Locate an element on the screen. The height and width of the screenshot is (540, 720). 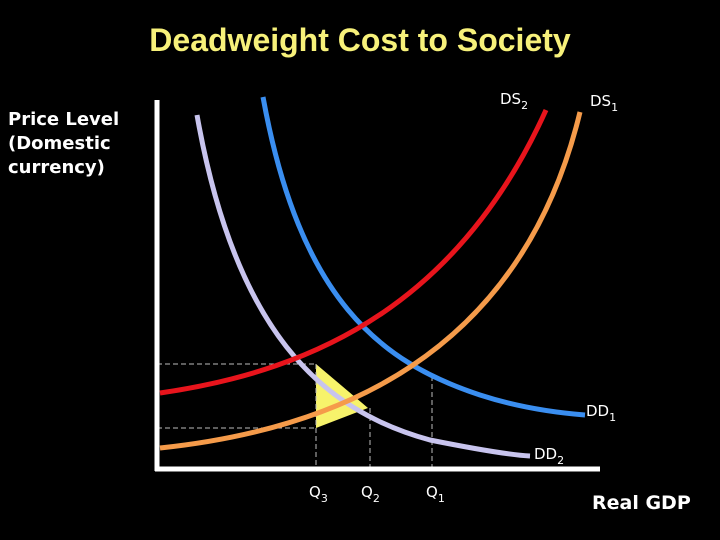
q2-label: Q2 is located at coordinates (370, 494).